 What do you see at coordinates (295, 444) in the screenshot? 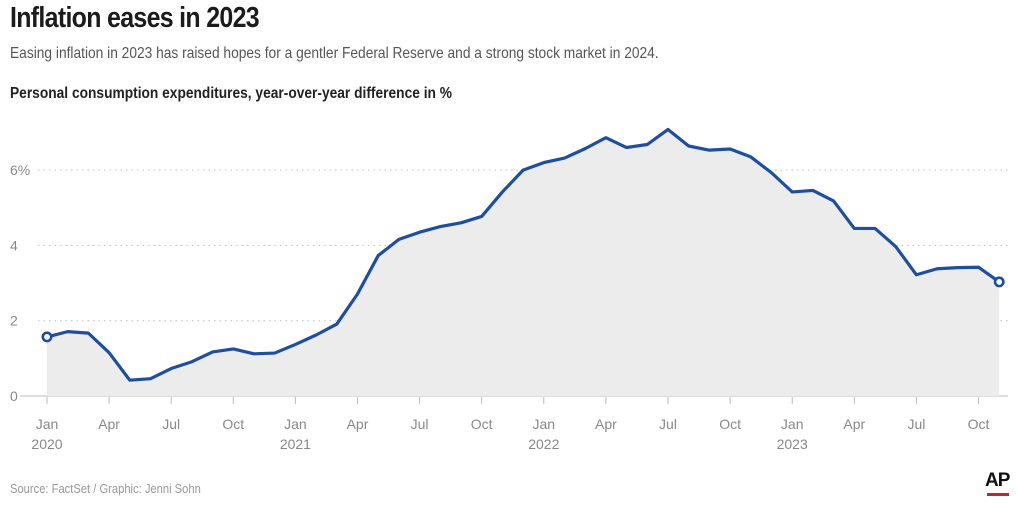
I see `x-tick-year: 2021` at bounding box center [295, 444].